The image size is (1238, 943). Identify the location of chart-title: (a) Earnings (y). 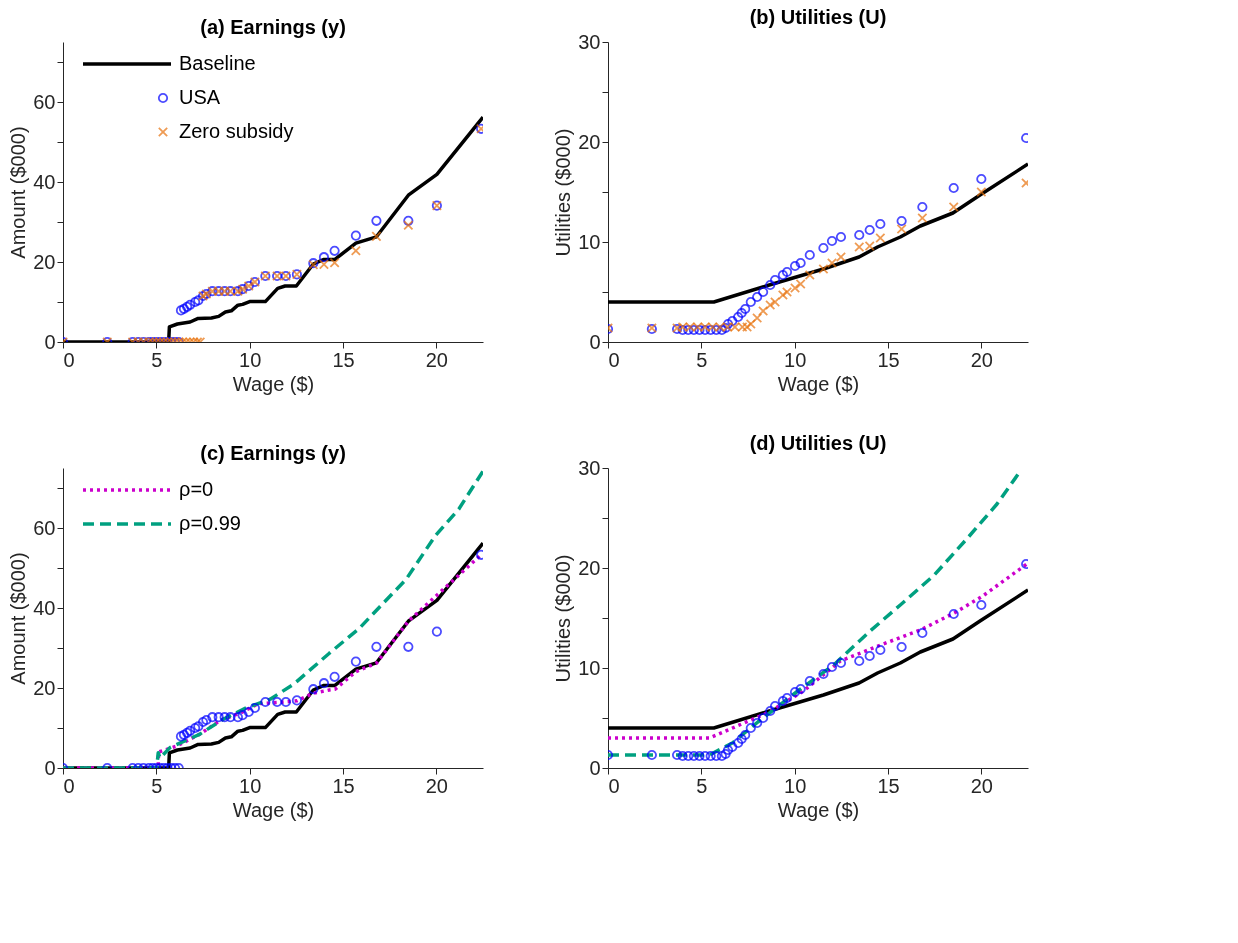
(273, 27).